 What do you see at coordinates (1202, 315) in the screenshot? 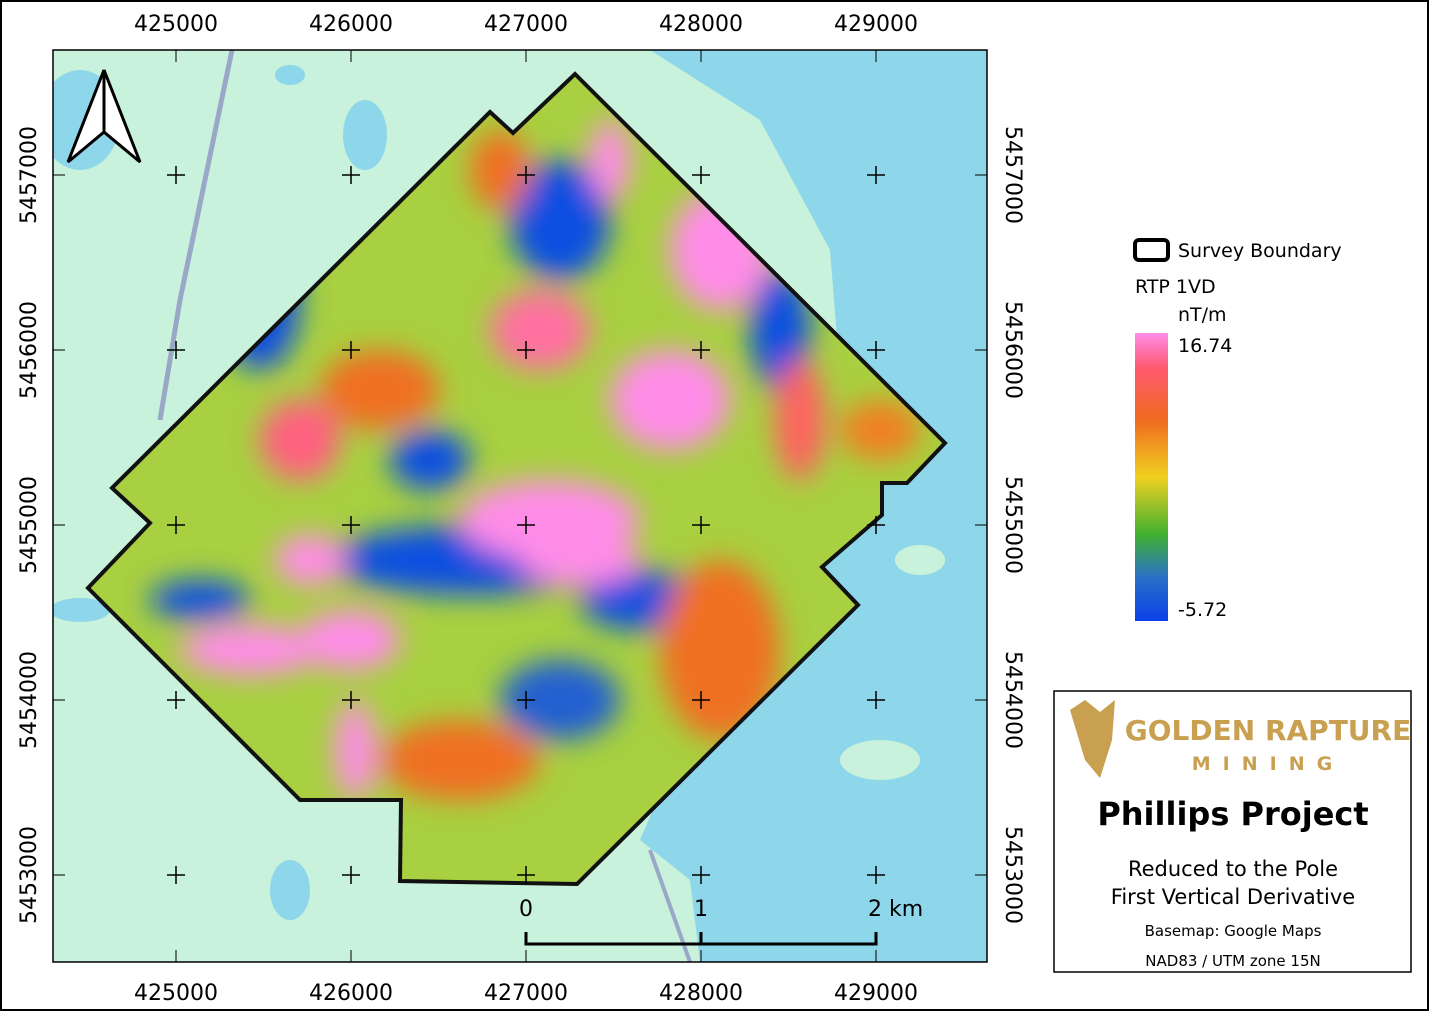
I see `legend-unit: nT/m` at bounding box center [1202, 315].